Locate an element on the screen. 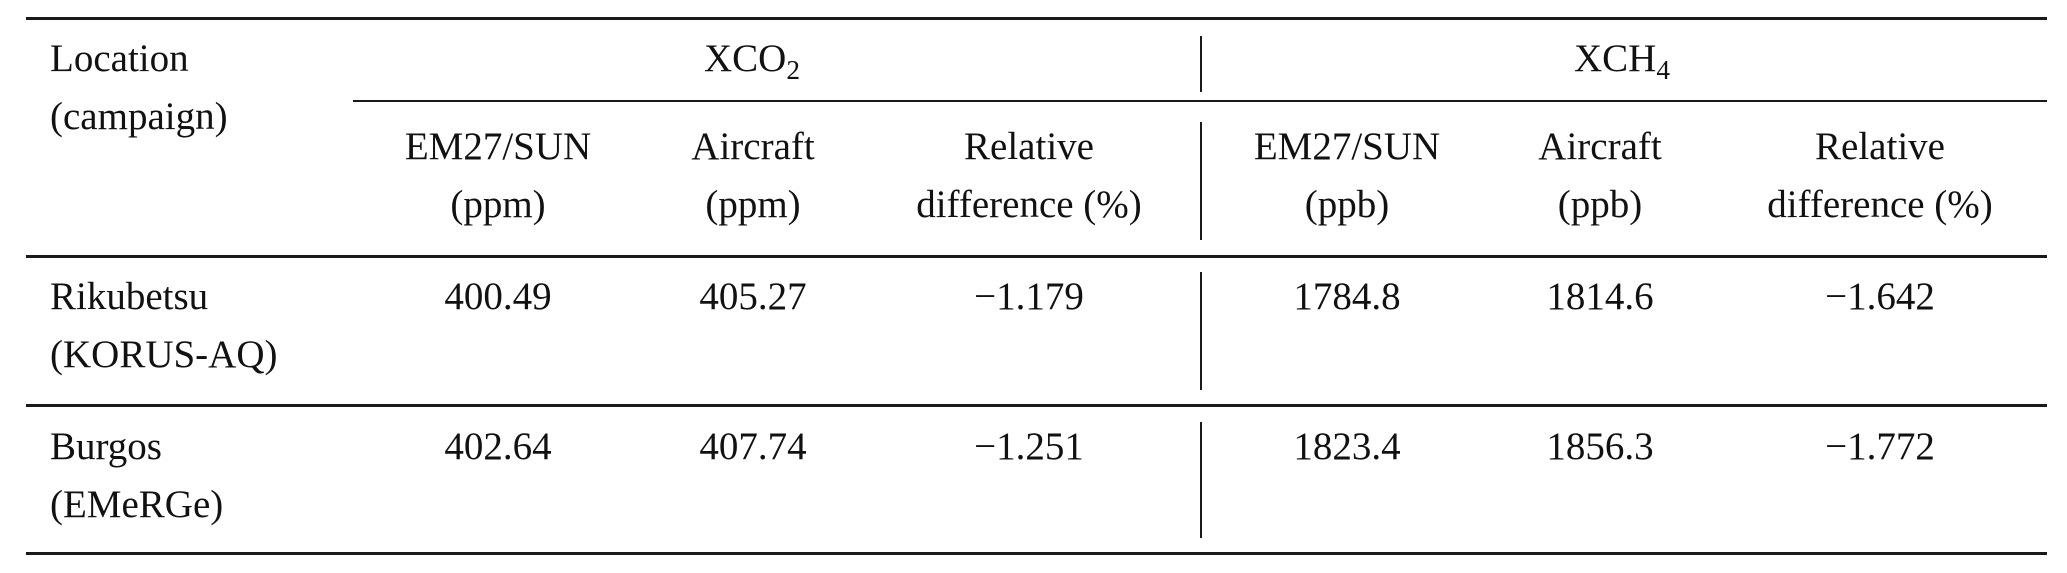 The height and width of the screenshot is (573, 2067). location-name: Rikubetsu is located at coordinates (129, 296).